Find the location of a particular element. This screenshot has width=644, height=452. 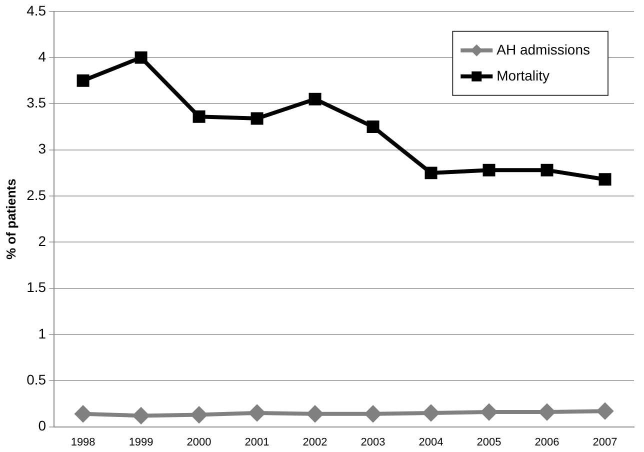

y-tick-label: 1 is located at coordinates (42, 333).